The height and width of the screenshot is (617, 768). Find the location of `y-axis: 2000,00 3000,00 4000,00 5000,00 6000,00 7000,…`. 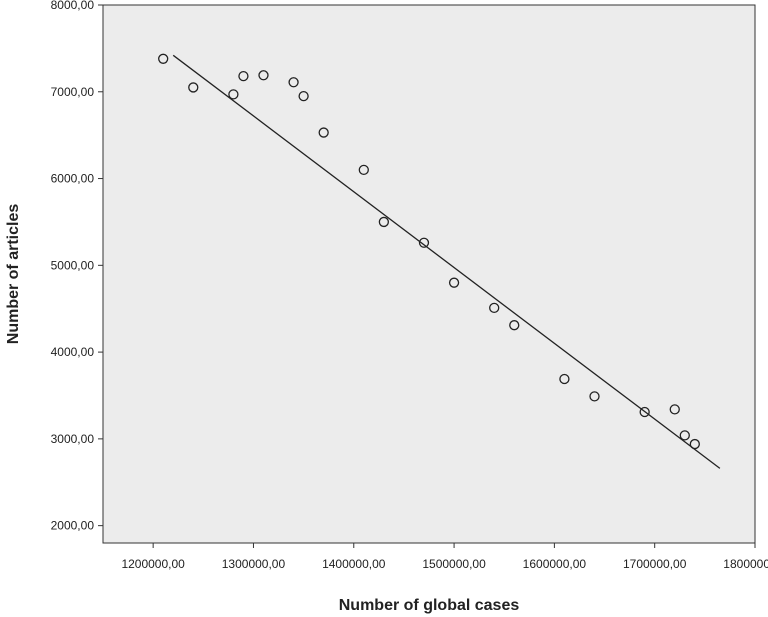

y-axis: 2000,00 3000,00 4000,00 5000,00 6000,00 7000,… is located at coordinates (77, 266).